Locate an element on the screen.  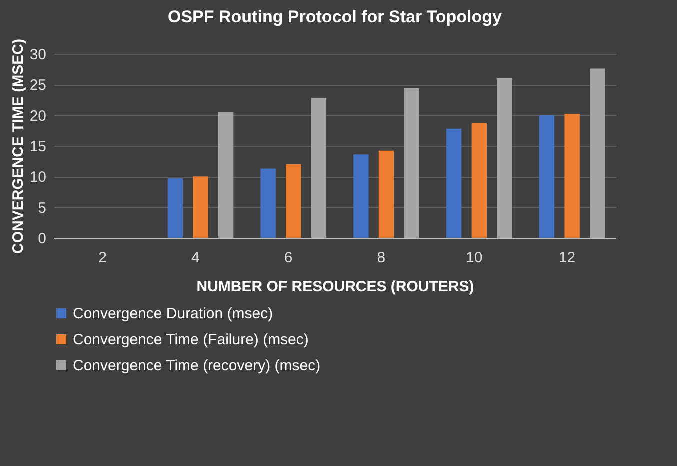
y-axis-title: CONVERGENCE TIME (MSEC) is located at coordinates (18, 146).